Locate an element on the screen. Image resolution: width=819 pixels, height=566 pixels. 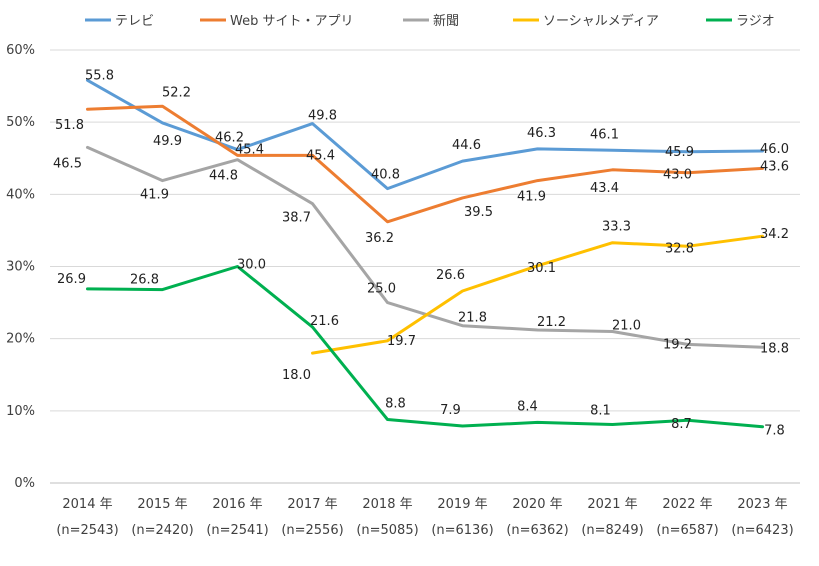
data-label: 51.8 is located at coordinates (69, 125).